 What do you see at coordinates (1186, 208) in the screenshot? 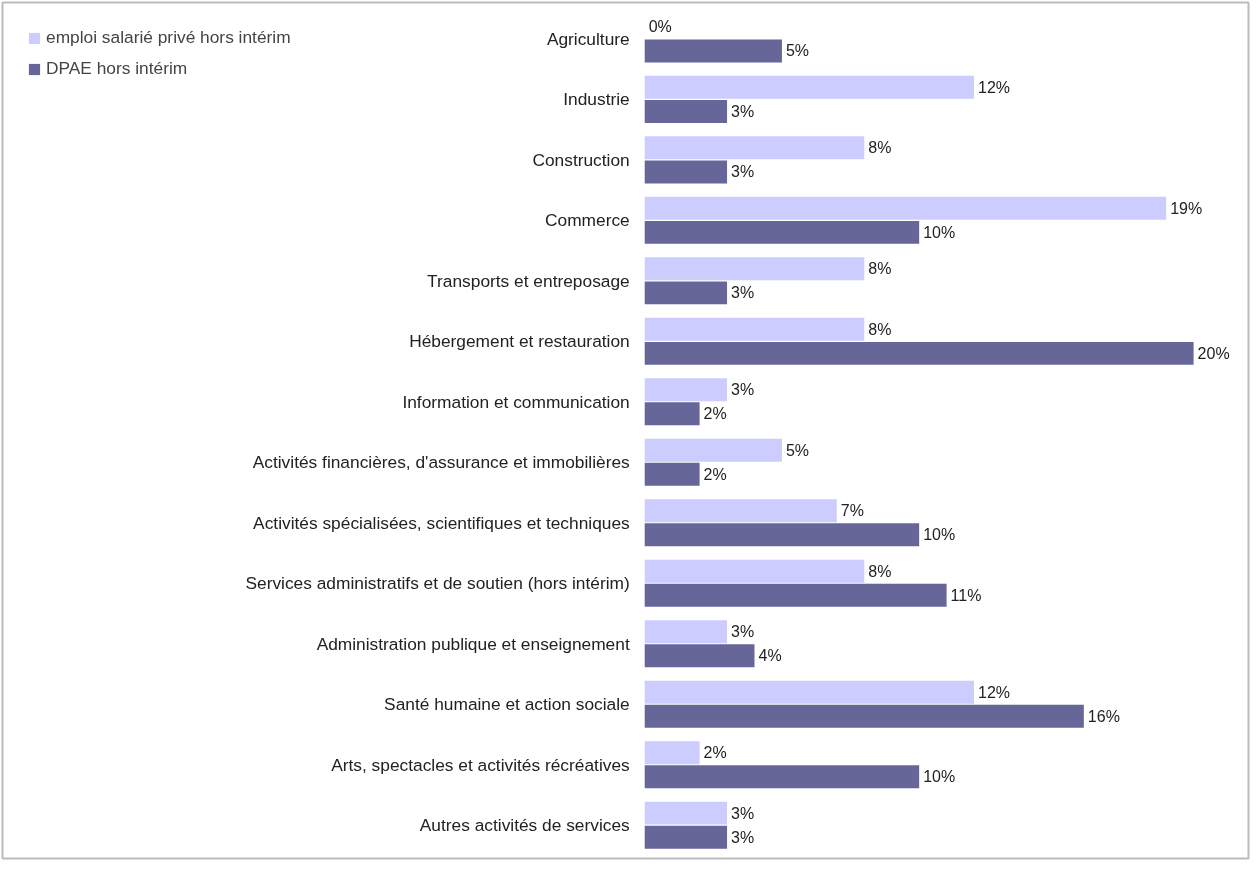
I see `data-label: 19%` at bounding box center [1186, 208].